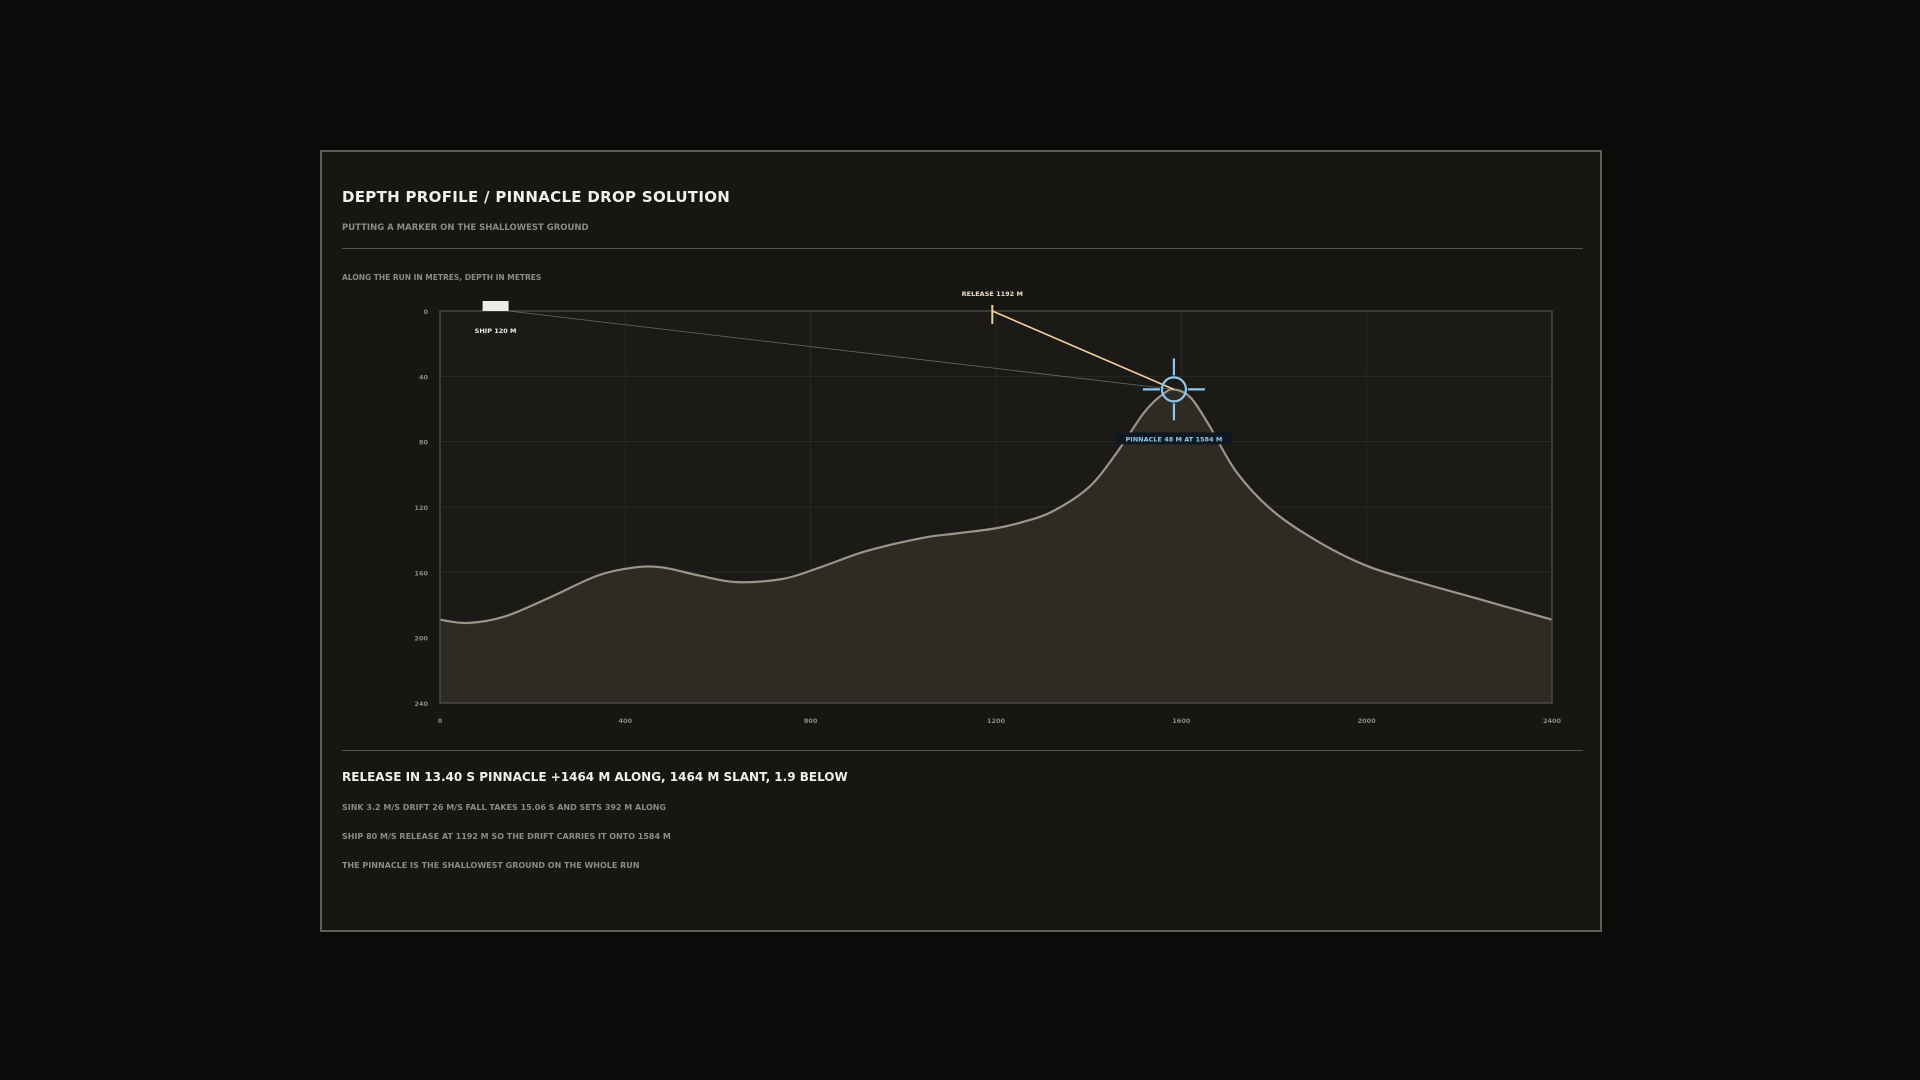 The width and height of the screenshot is (1920, 1080). I want to click on pinnacle-label-background, so click(1173, 438).